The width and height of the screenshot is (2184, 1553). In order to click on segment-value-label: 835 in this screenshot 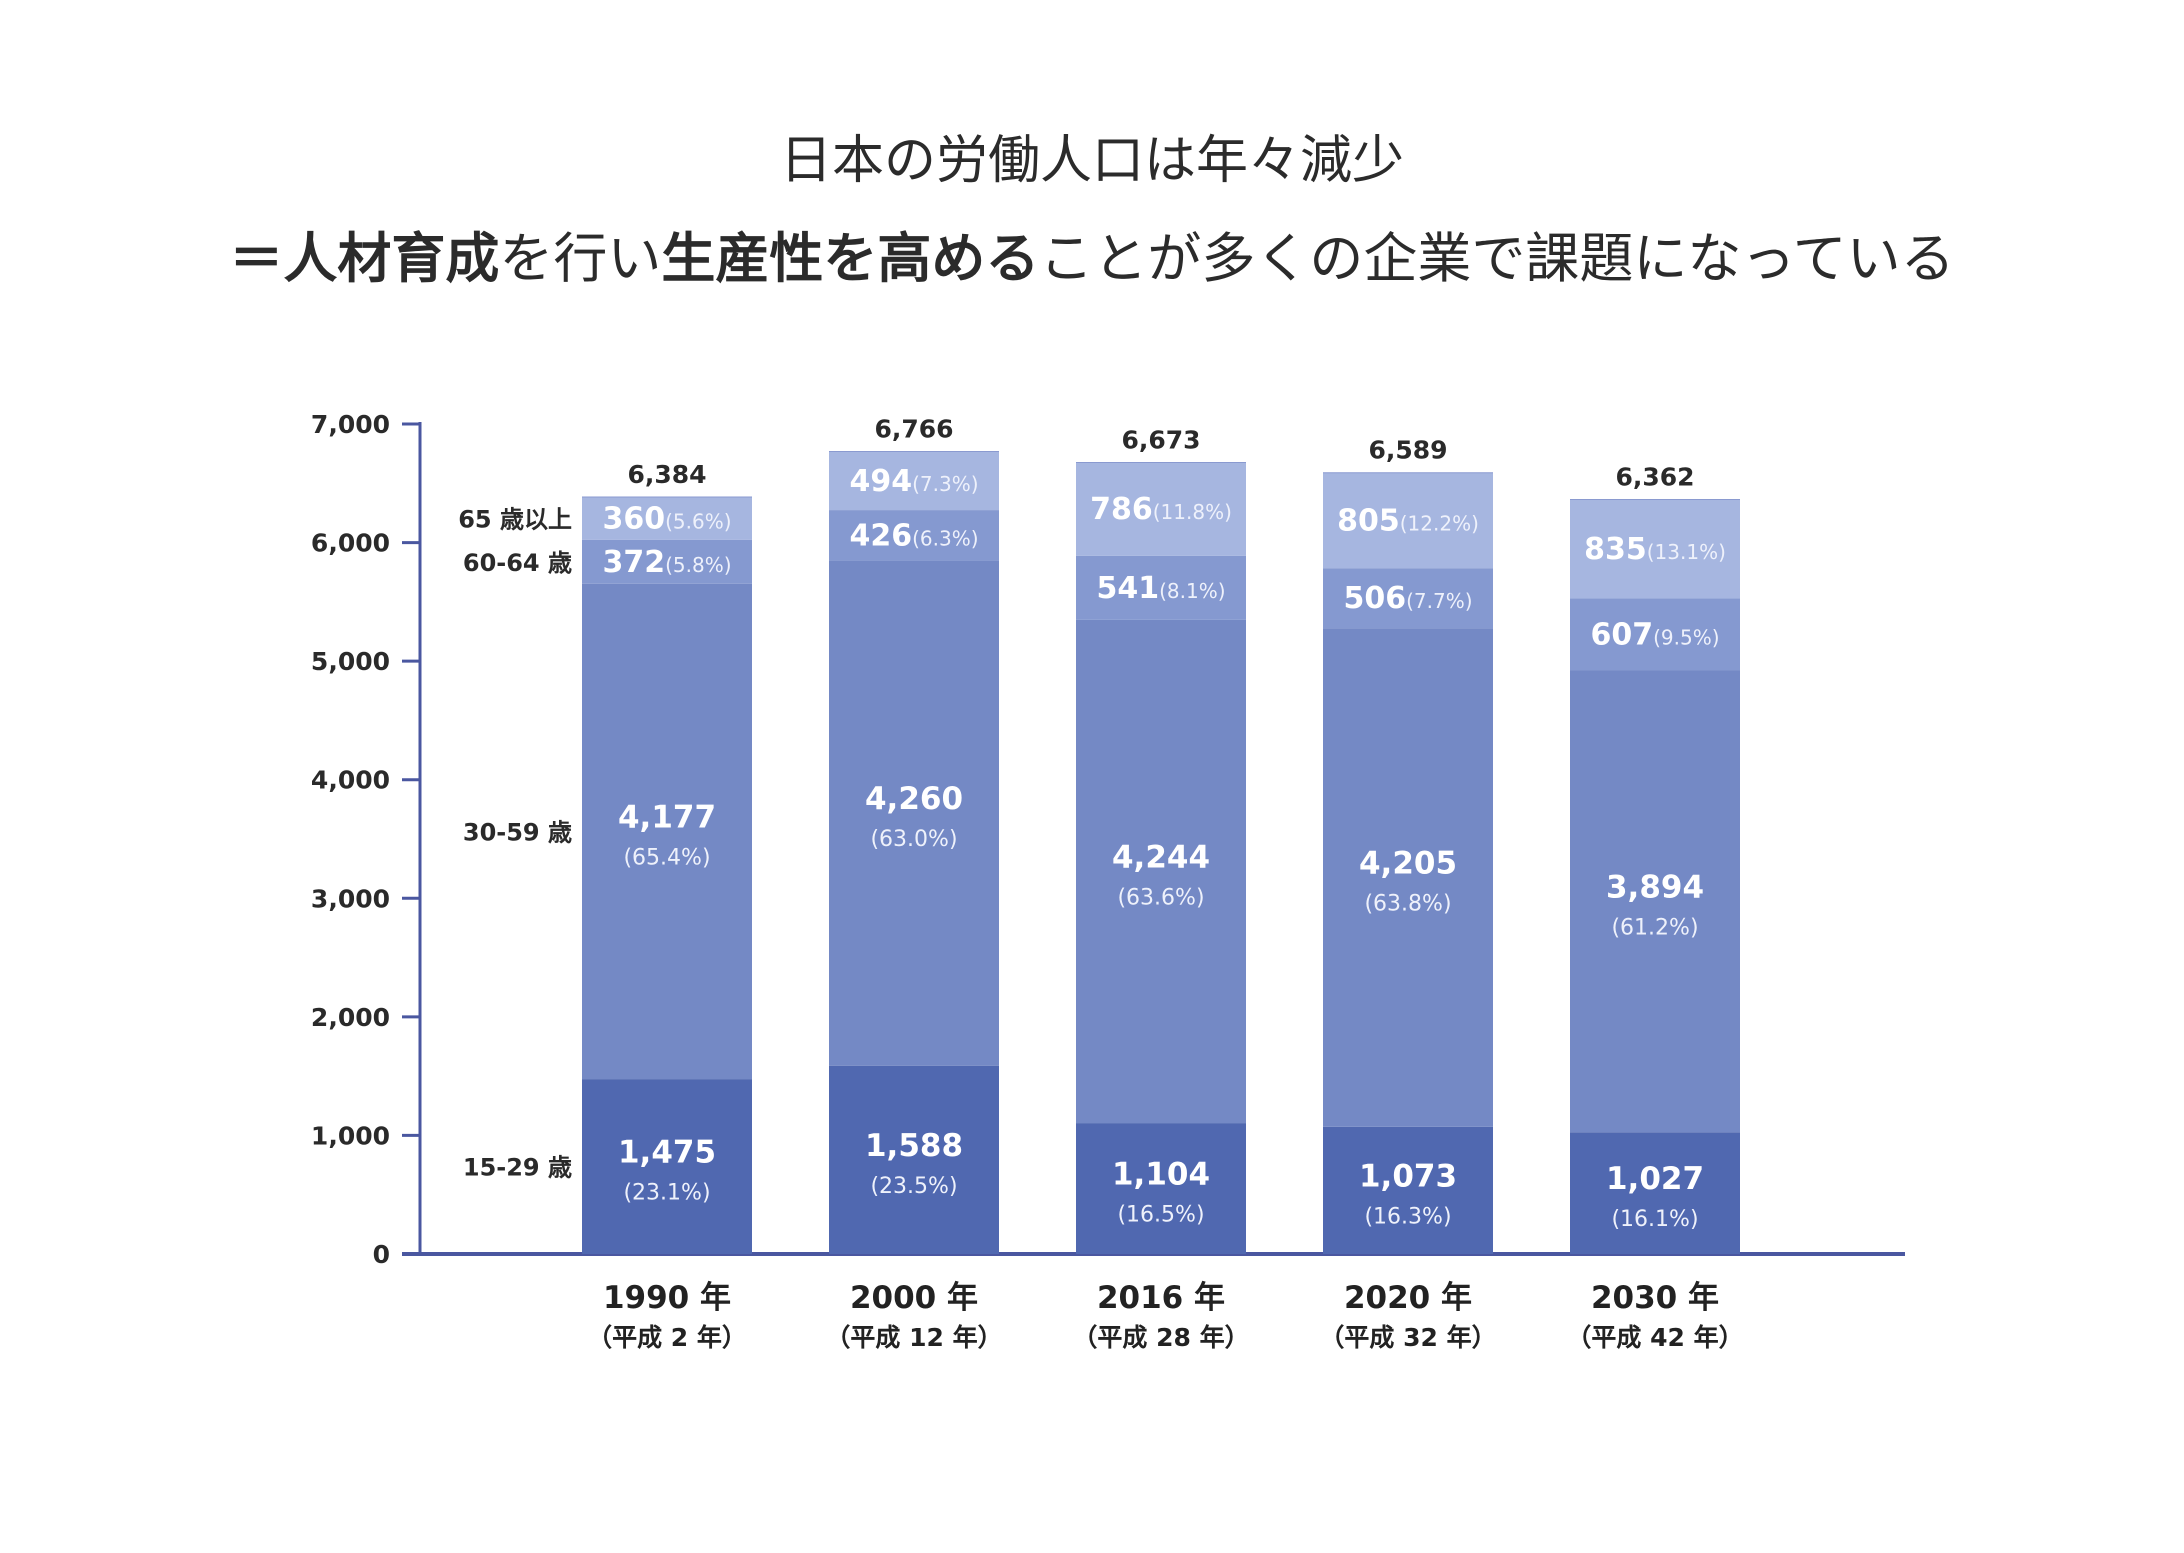, I will do `click(1615, 549)`.